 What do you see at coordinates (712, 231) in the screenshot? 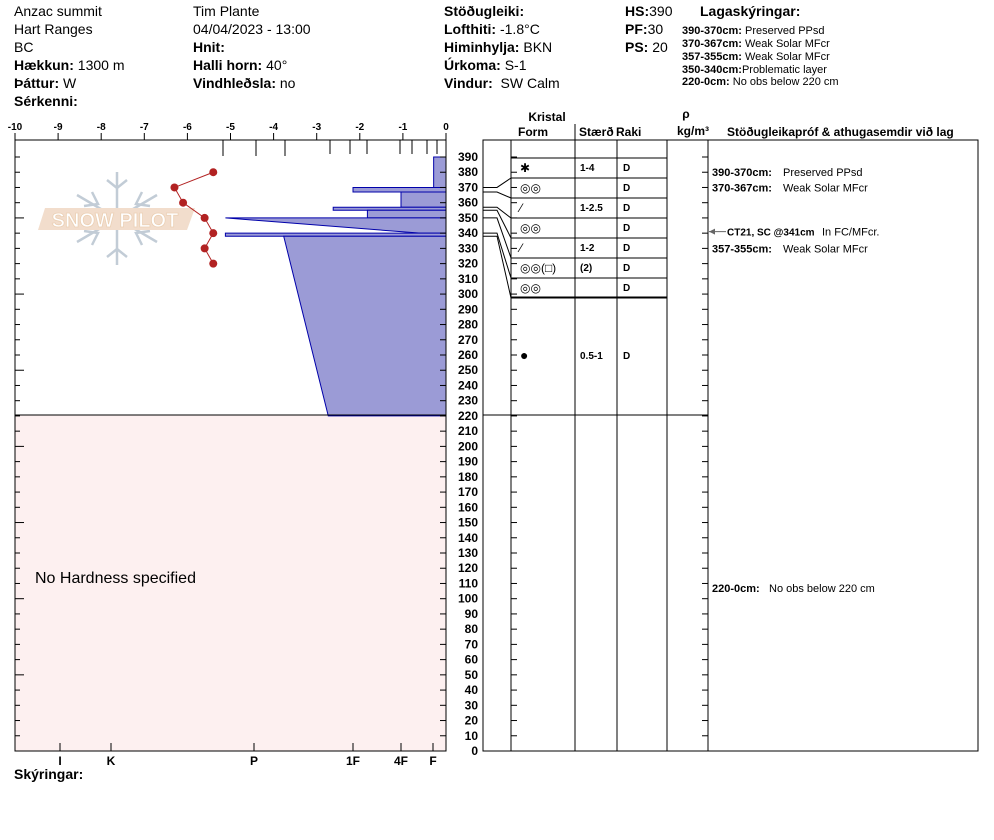
I see `arrow-head-icon` at bounding box center [712, 231].